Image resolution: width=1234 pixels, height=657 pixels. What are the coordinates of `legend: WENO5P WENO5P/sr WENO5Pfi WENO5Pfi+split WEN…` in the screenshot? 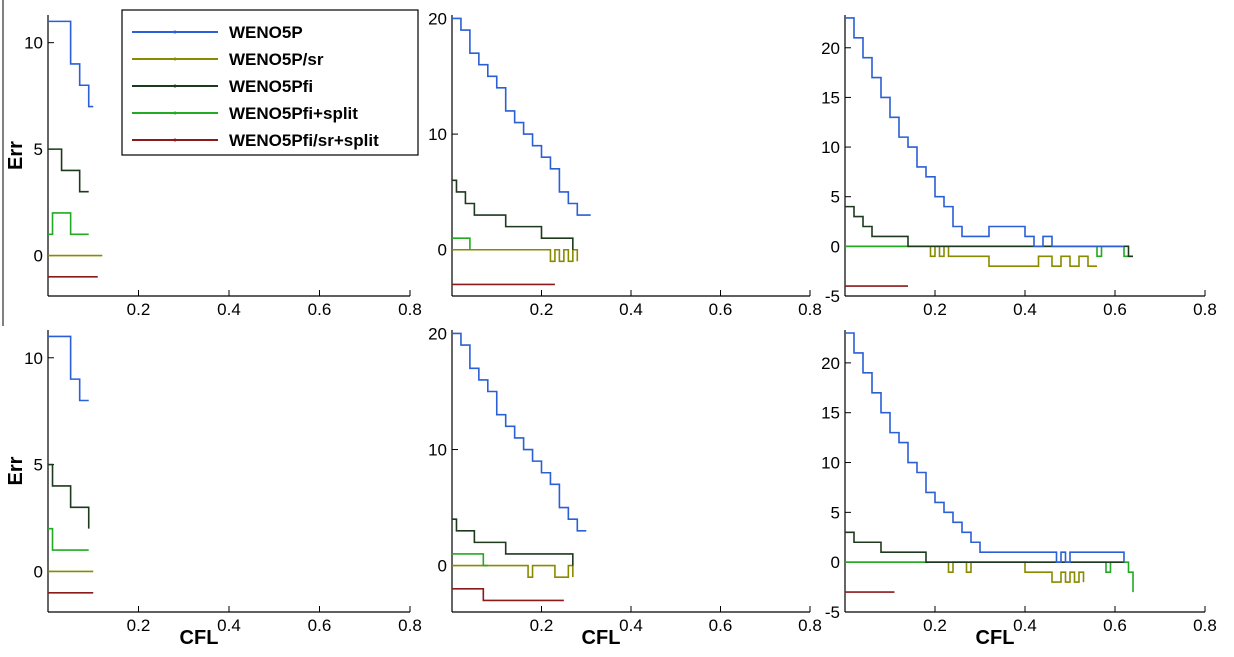 It's located at (270, 82).